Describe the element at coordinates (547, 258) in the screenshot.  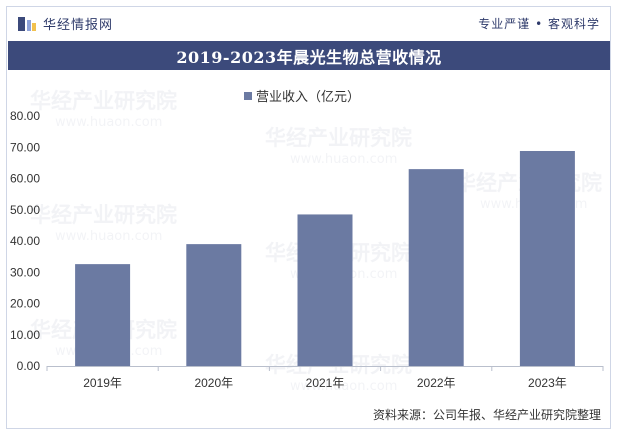
I see `bar-2023年` at that location.